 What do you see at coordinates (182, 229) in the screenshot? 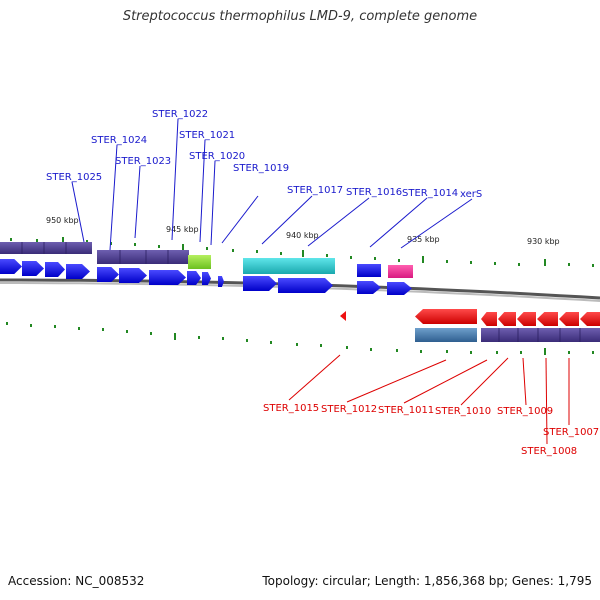
I see `scale-label-945: 945 kbp` at bounding box center [182, 229].